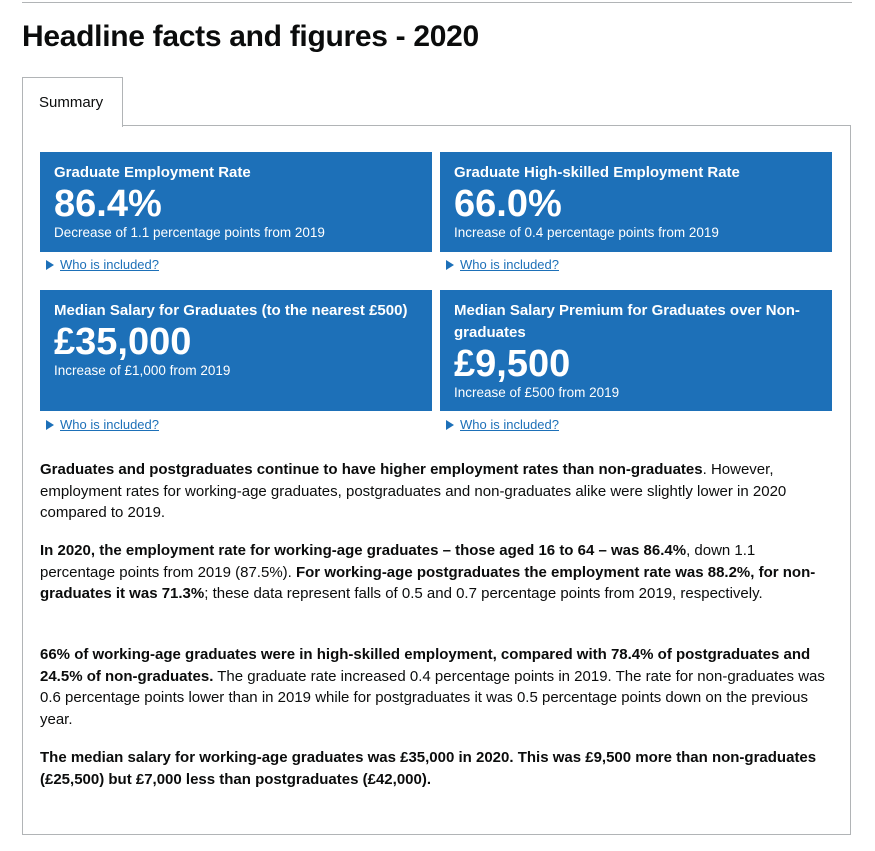 The image size is (875, 851). What do you see at coordinates (152, 172) in the screenshot?
I see `tile-title: Graduate Employment Rate` at bounding box center [152, 172].